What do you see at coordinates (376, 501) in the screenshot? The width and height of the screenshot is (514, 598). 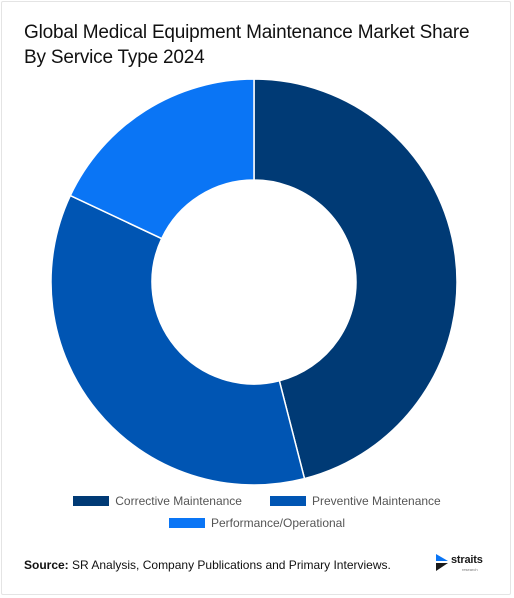 I see `legend-label-preventive: Preventive Maintenance` at bounding box center [376, 501].